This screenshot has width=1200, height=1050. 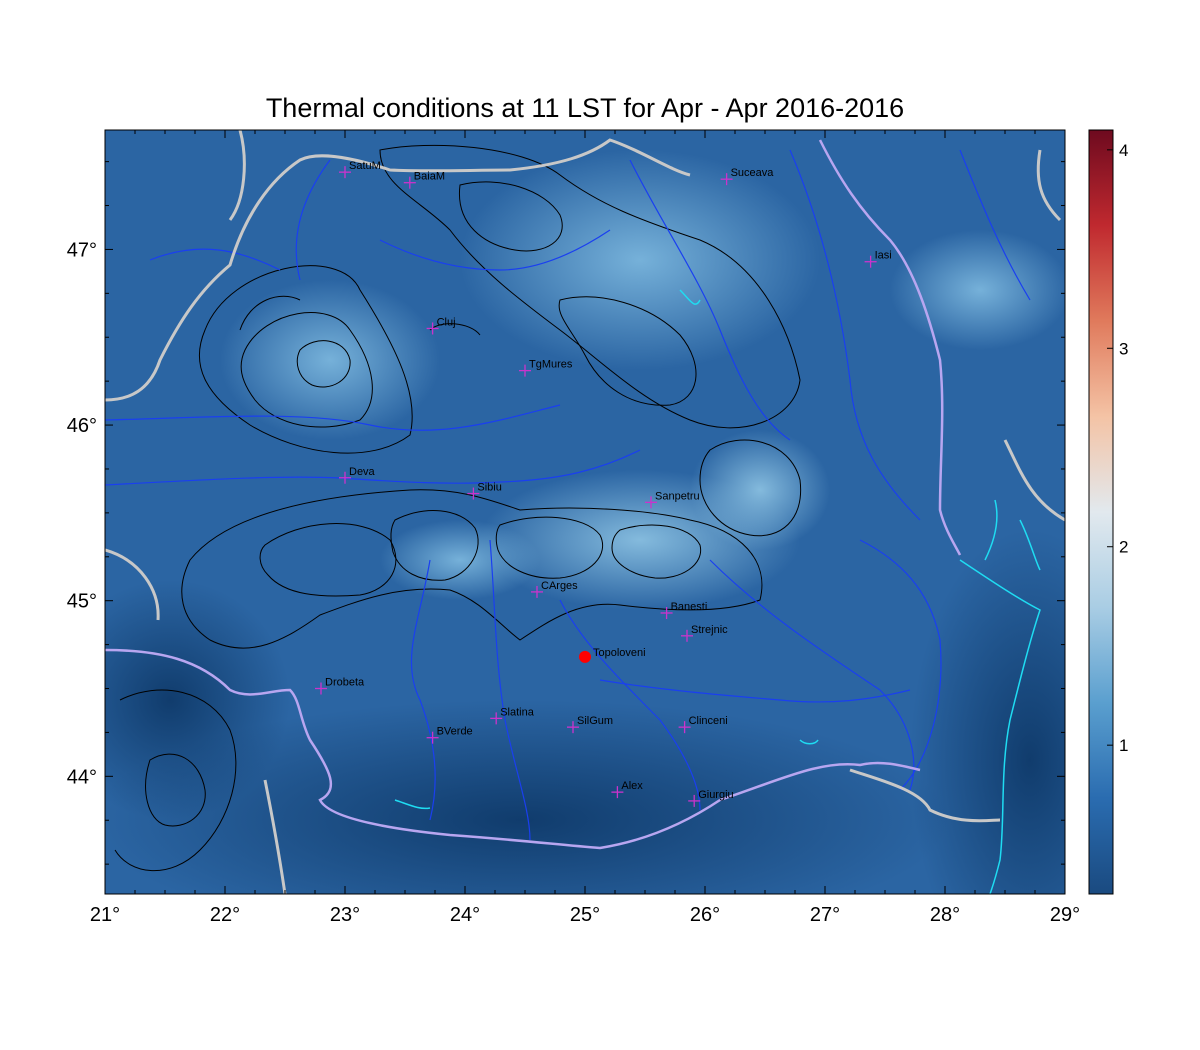 What do you see at coordinates (677, 496) in the screenshot?
I see `city-label: Sanpetru` at bounding box center [677, 496].